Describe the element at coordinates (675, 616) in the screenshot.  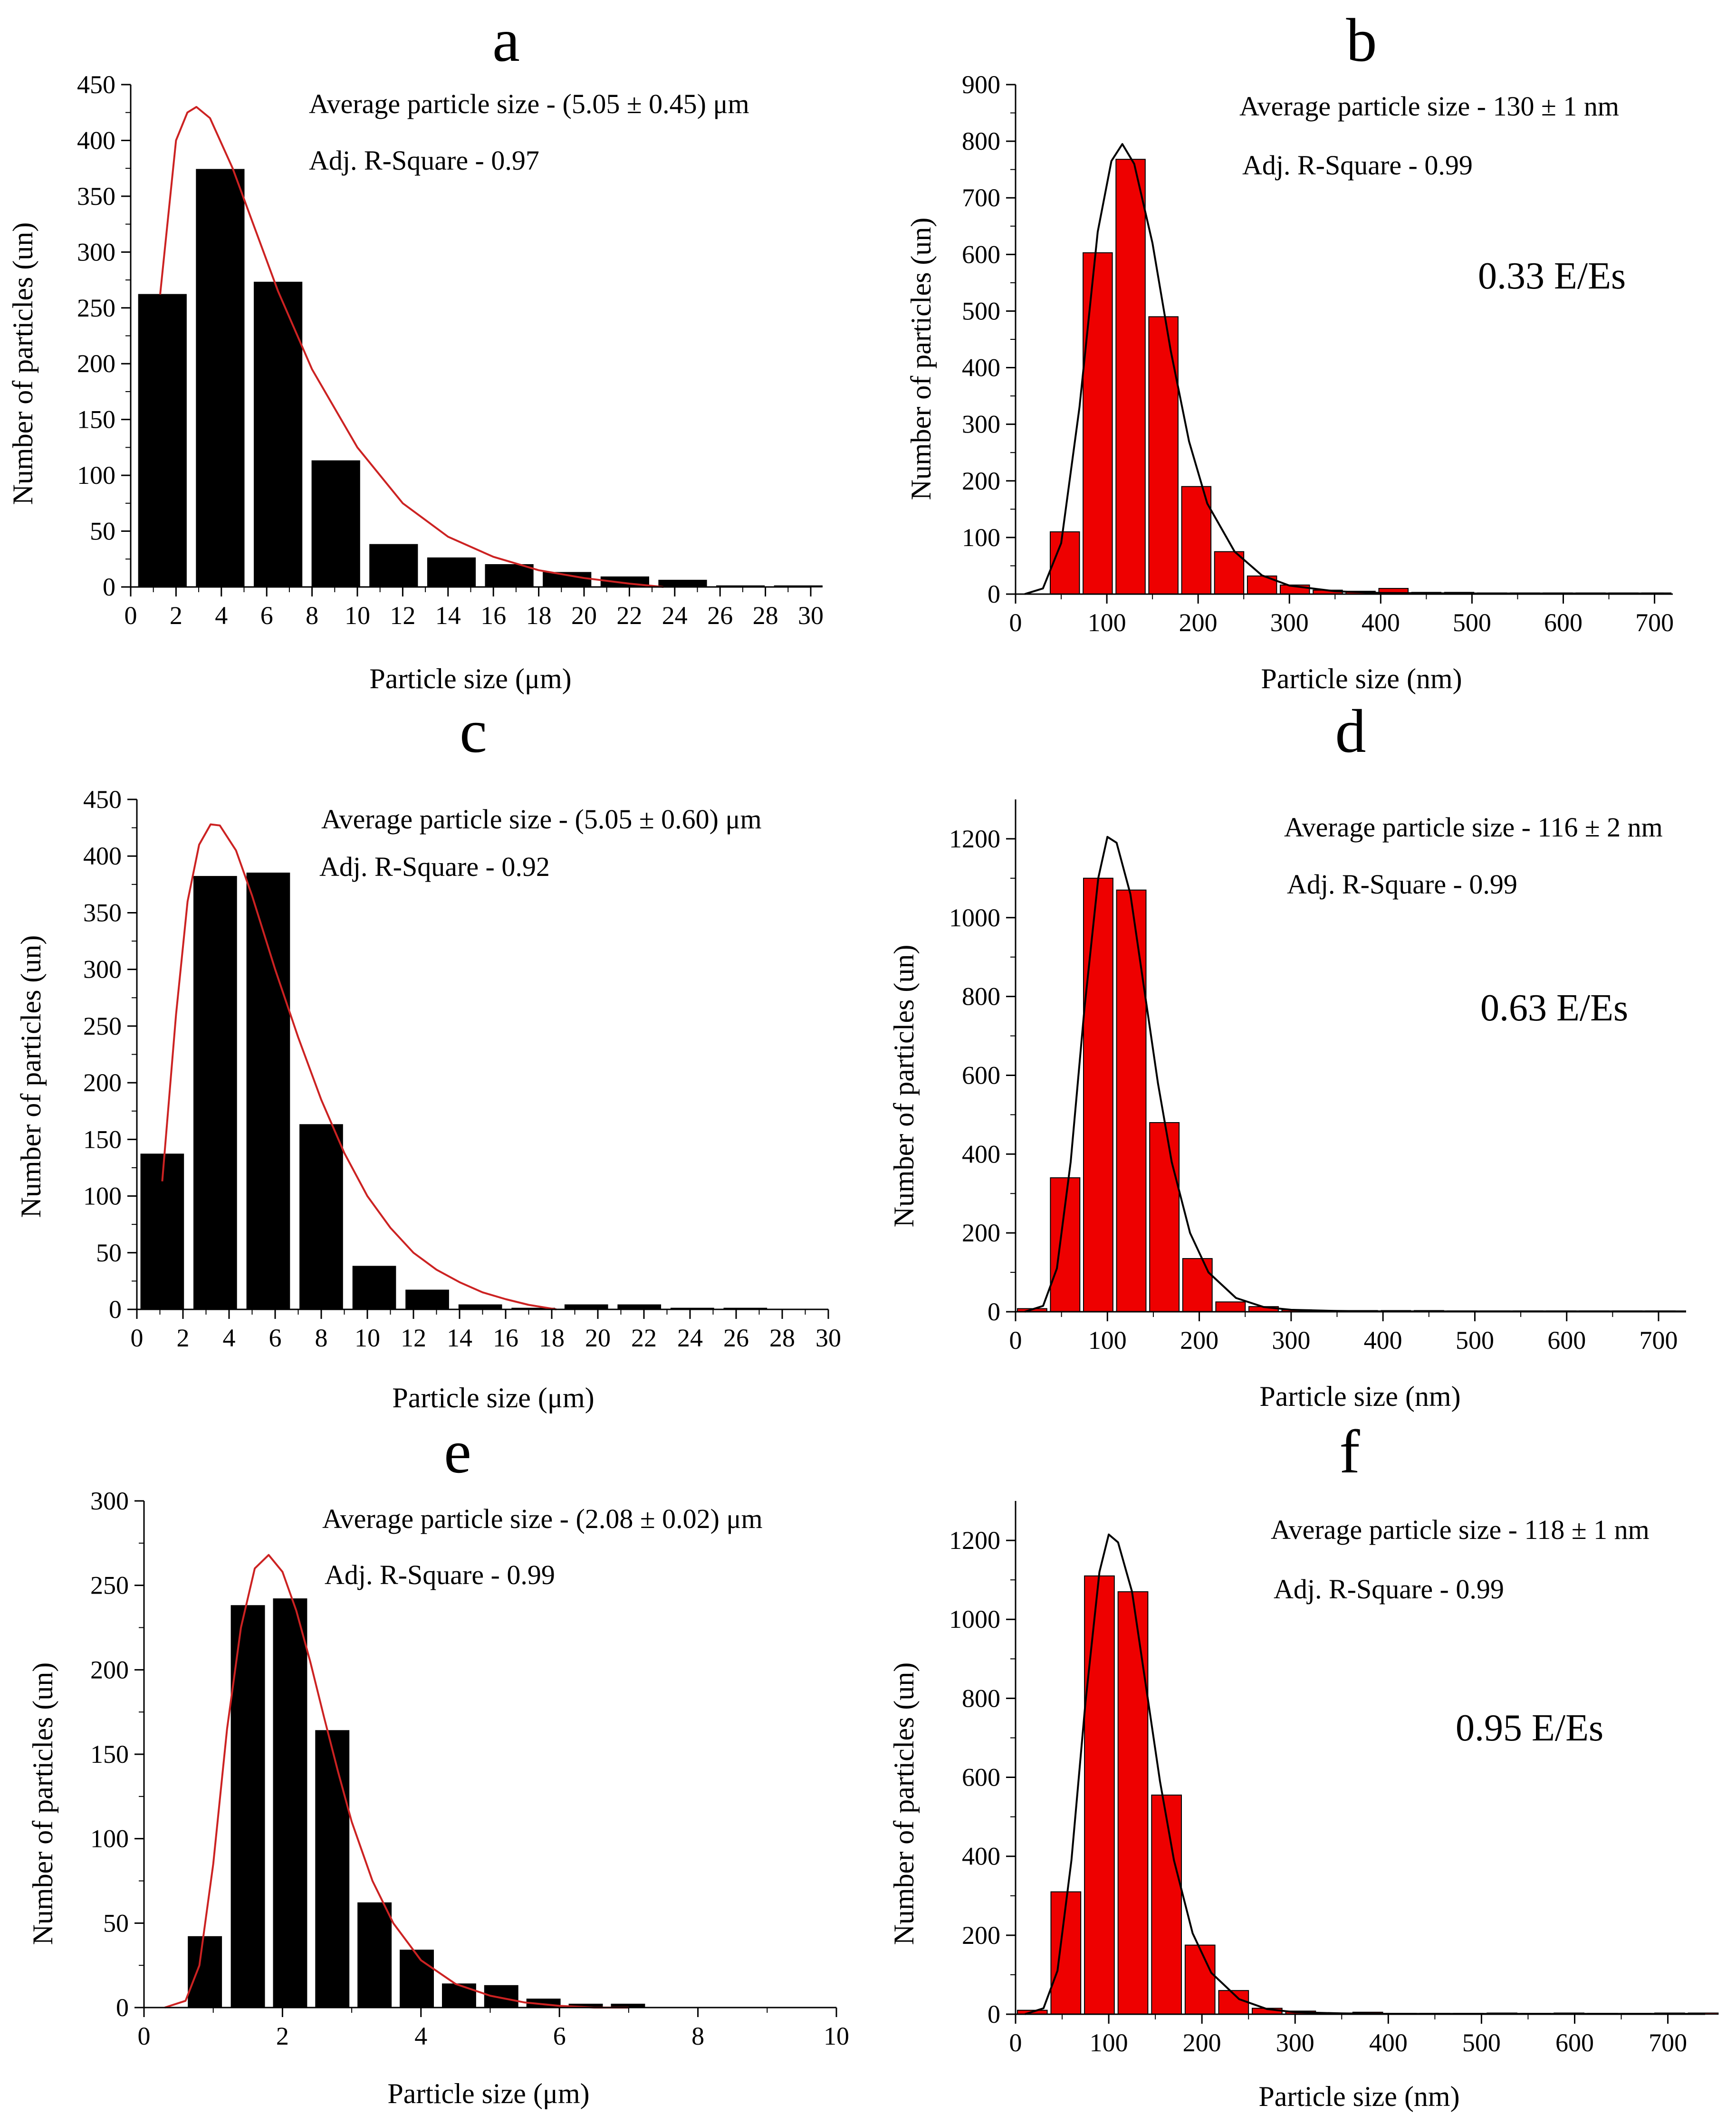
I see `x-tick-label: 24` at that location.